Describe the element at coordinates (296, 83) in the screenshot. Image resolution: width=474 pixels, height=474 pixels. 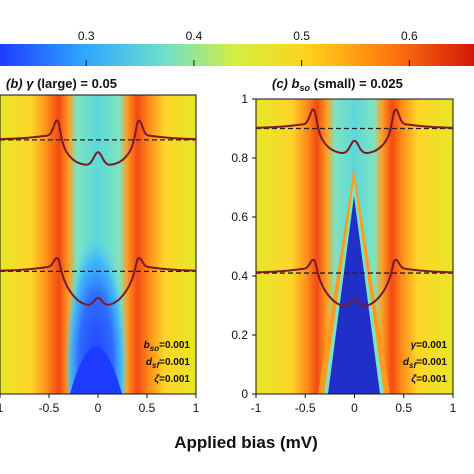
I see `panel-c-title-symbol: b` at that location.